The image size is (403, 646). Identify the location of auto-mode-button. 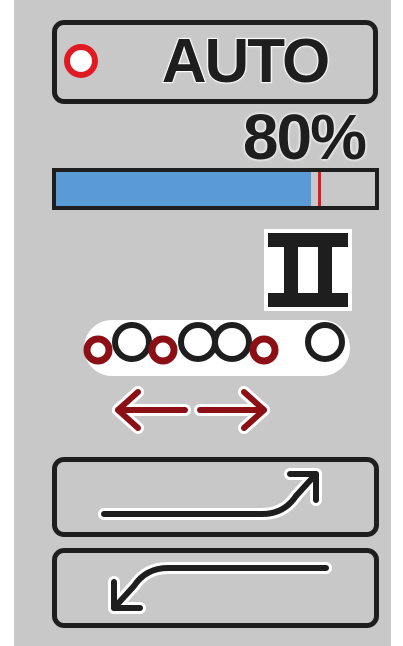
(215, 62).